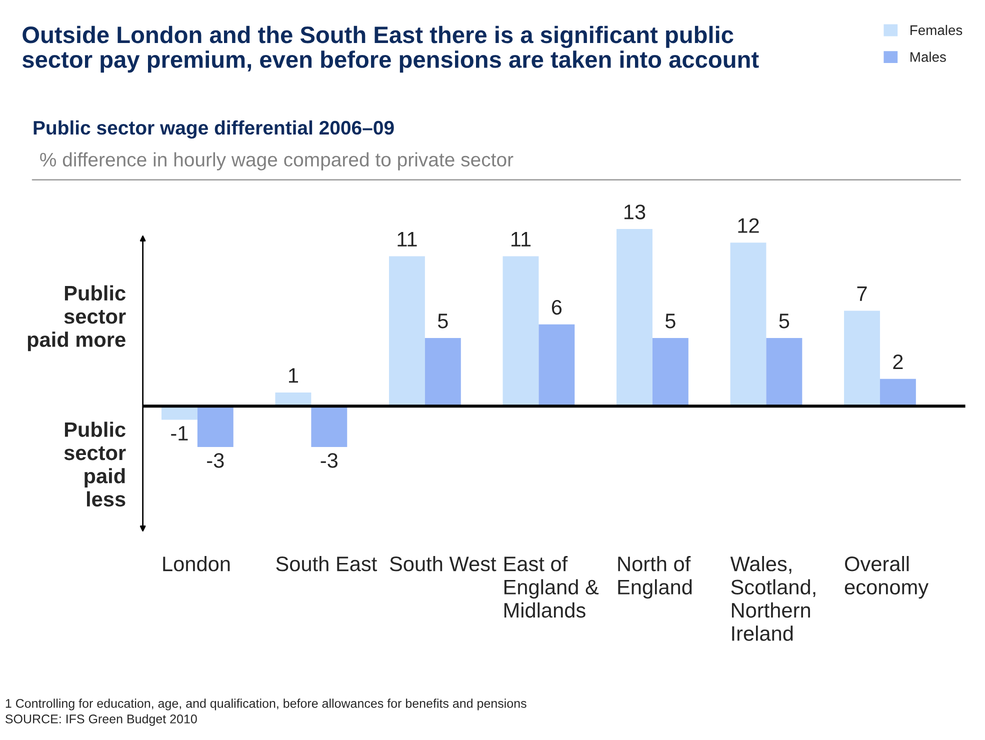 Image resolution: width=985 pixels, height=740 pixels. I want to click on x-tick-label: Overall economy, so click(886, 577).